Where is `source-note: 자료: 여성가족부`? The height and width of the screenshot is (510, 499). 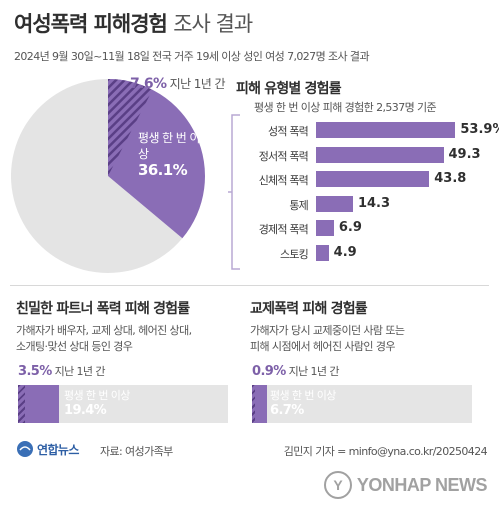 source-note: 자료: 여성가족부 is located at coordinates (136, 451).